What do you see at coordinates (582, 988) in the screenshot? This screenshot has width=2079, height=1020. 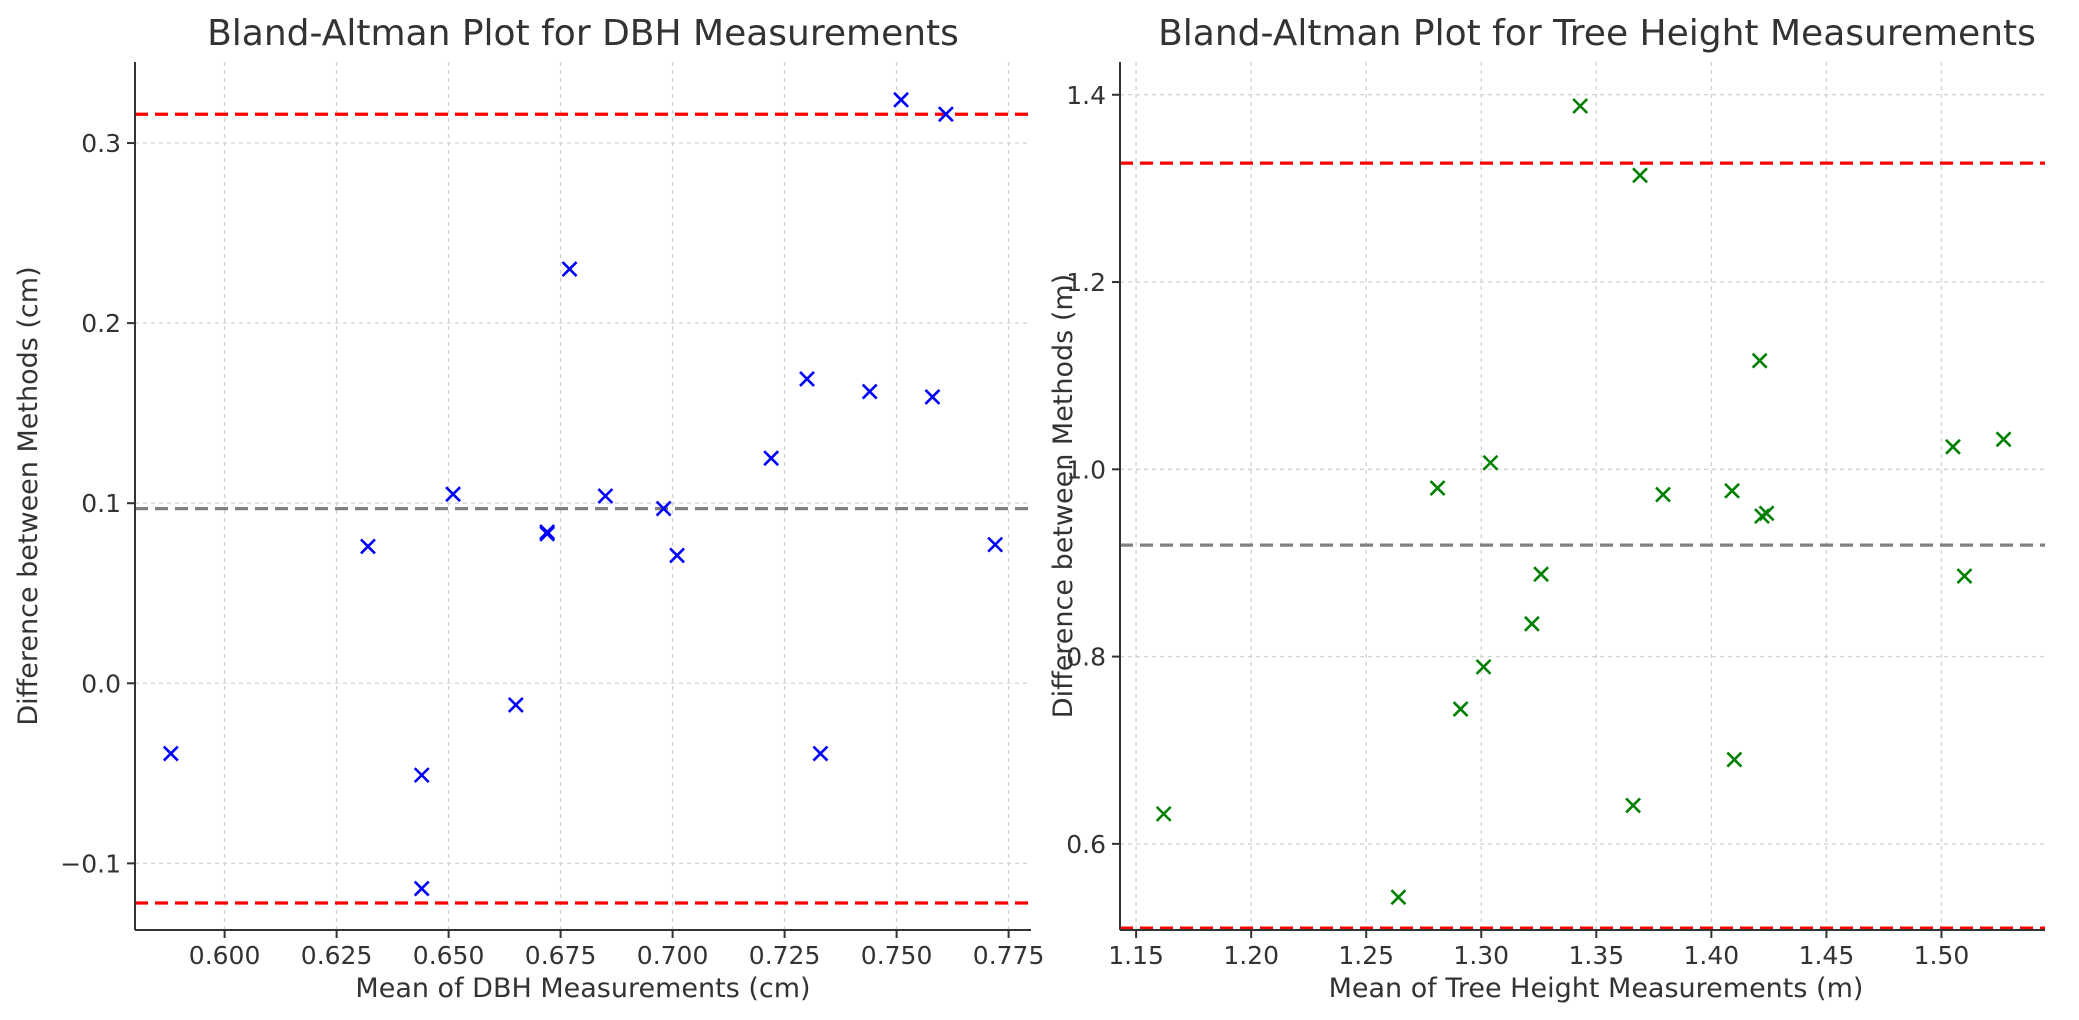 I see `dbh-x-axis-label: Mean of DBH Measurements (cm)` at bounding box center [582, 988].